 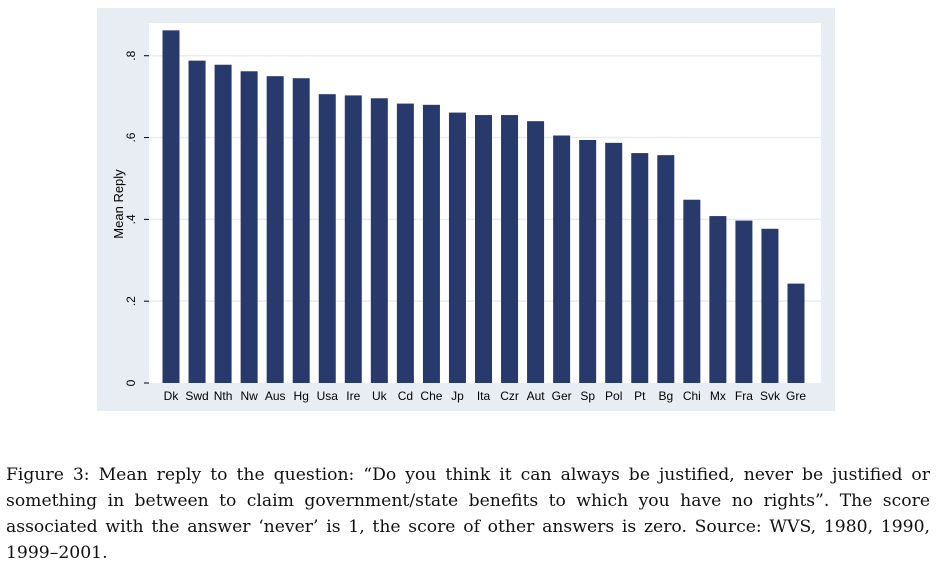 I want to click on bar-gre, so click(x=796, y=333).